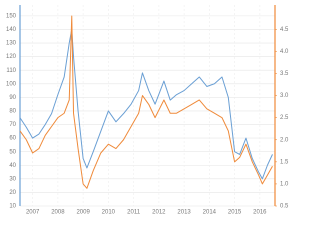  What do you see at coordinates (12, 112) in the screenshot?
I see `y-tick-label: 80` at bounding box center [12, 112].